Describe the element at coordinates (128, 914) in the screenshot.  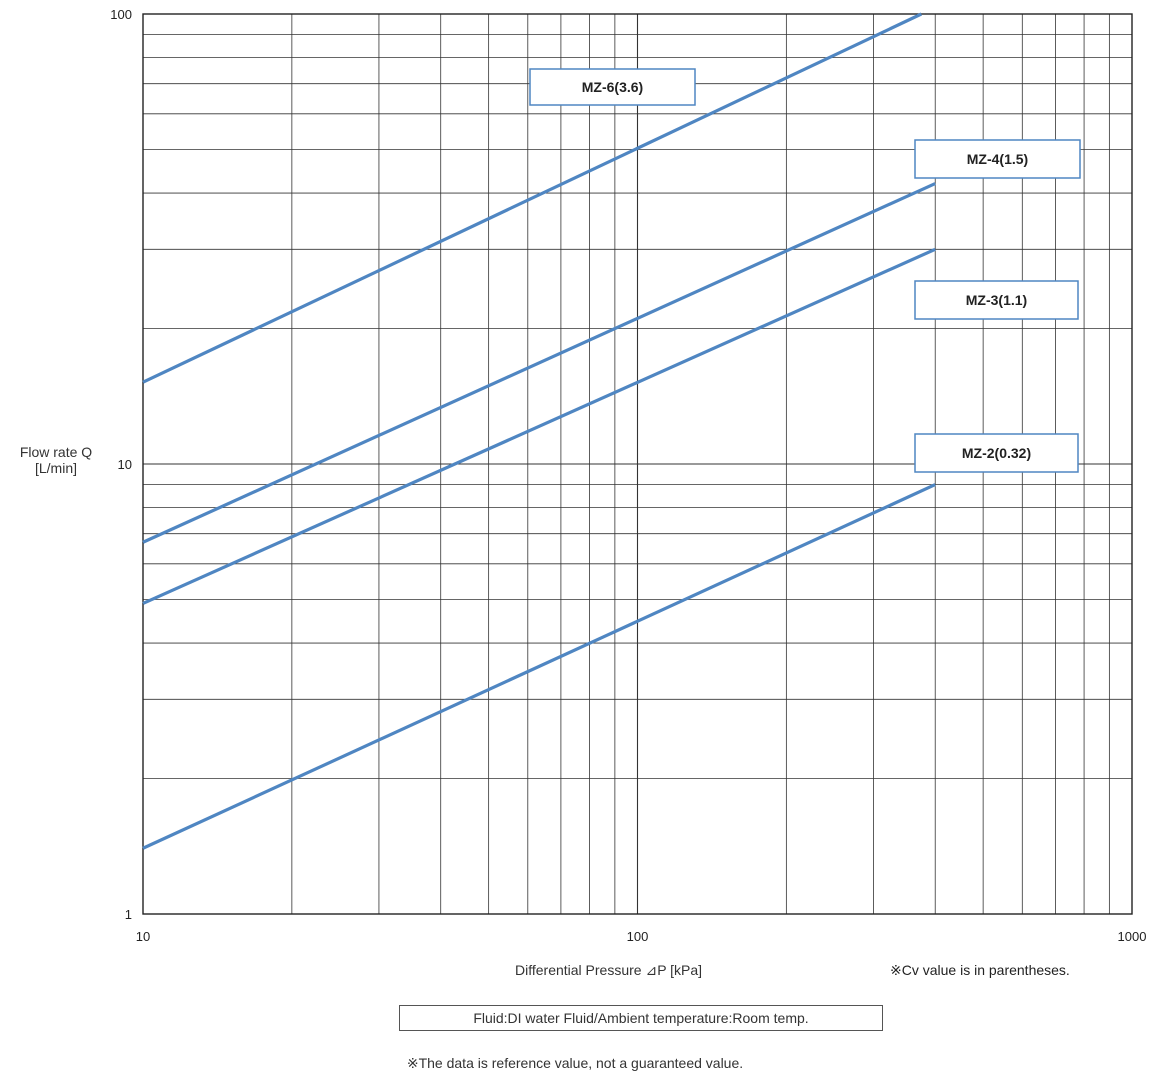
I see `y-tick-label: 1` at that location.